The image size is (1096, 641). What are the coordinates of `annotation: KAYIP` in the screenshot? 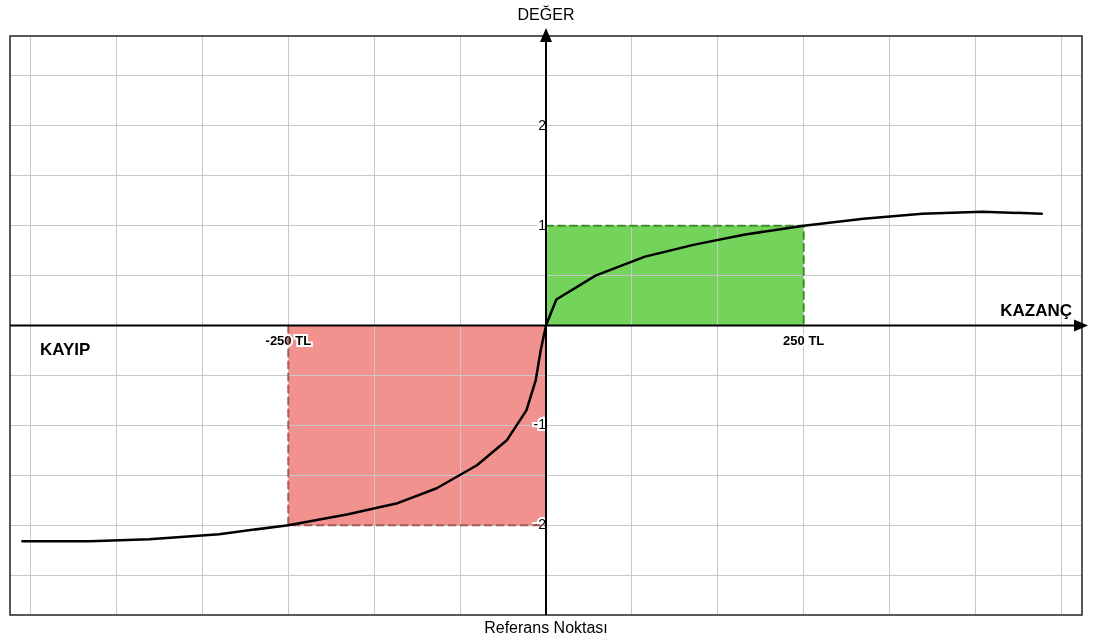 It's located at (65, 349).